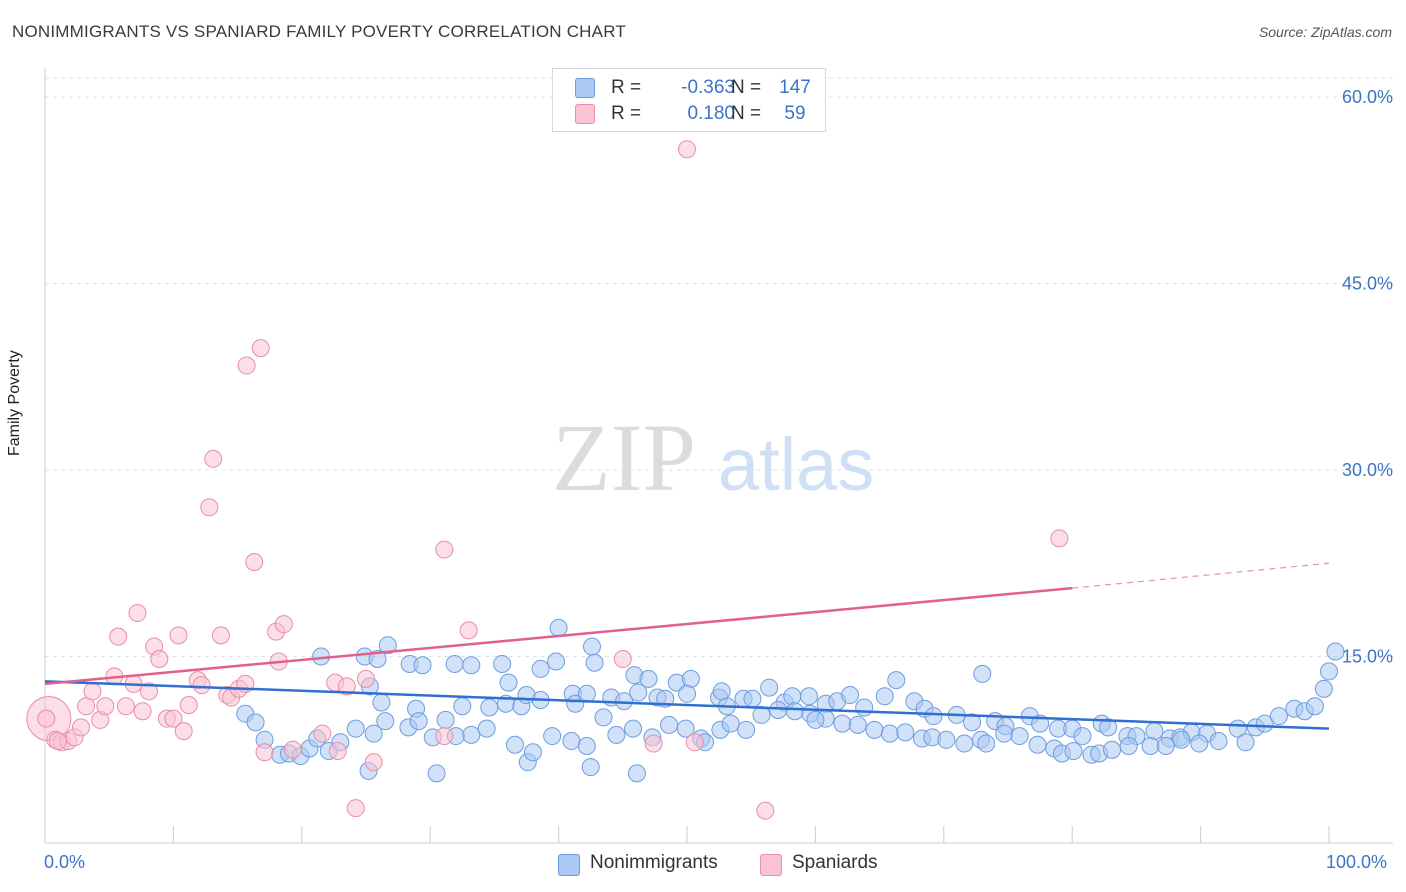  What do you see at coordinates (558, 636) in the screenshot?
I see `trend-line-spaniards` at bounding box center [558, 636].